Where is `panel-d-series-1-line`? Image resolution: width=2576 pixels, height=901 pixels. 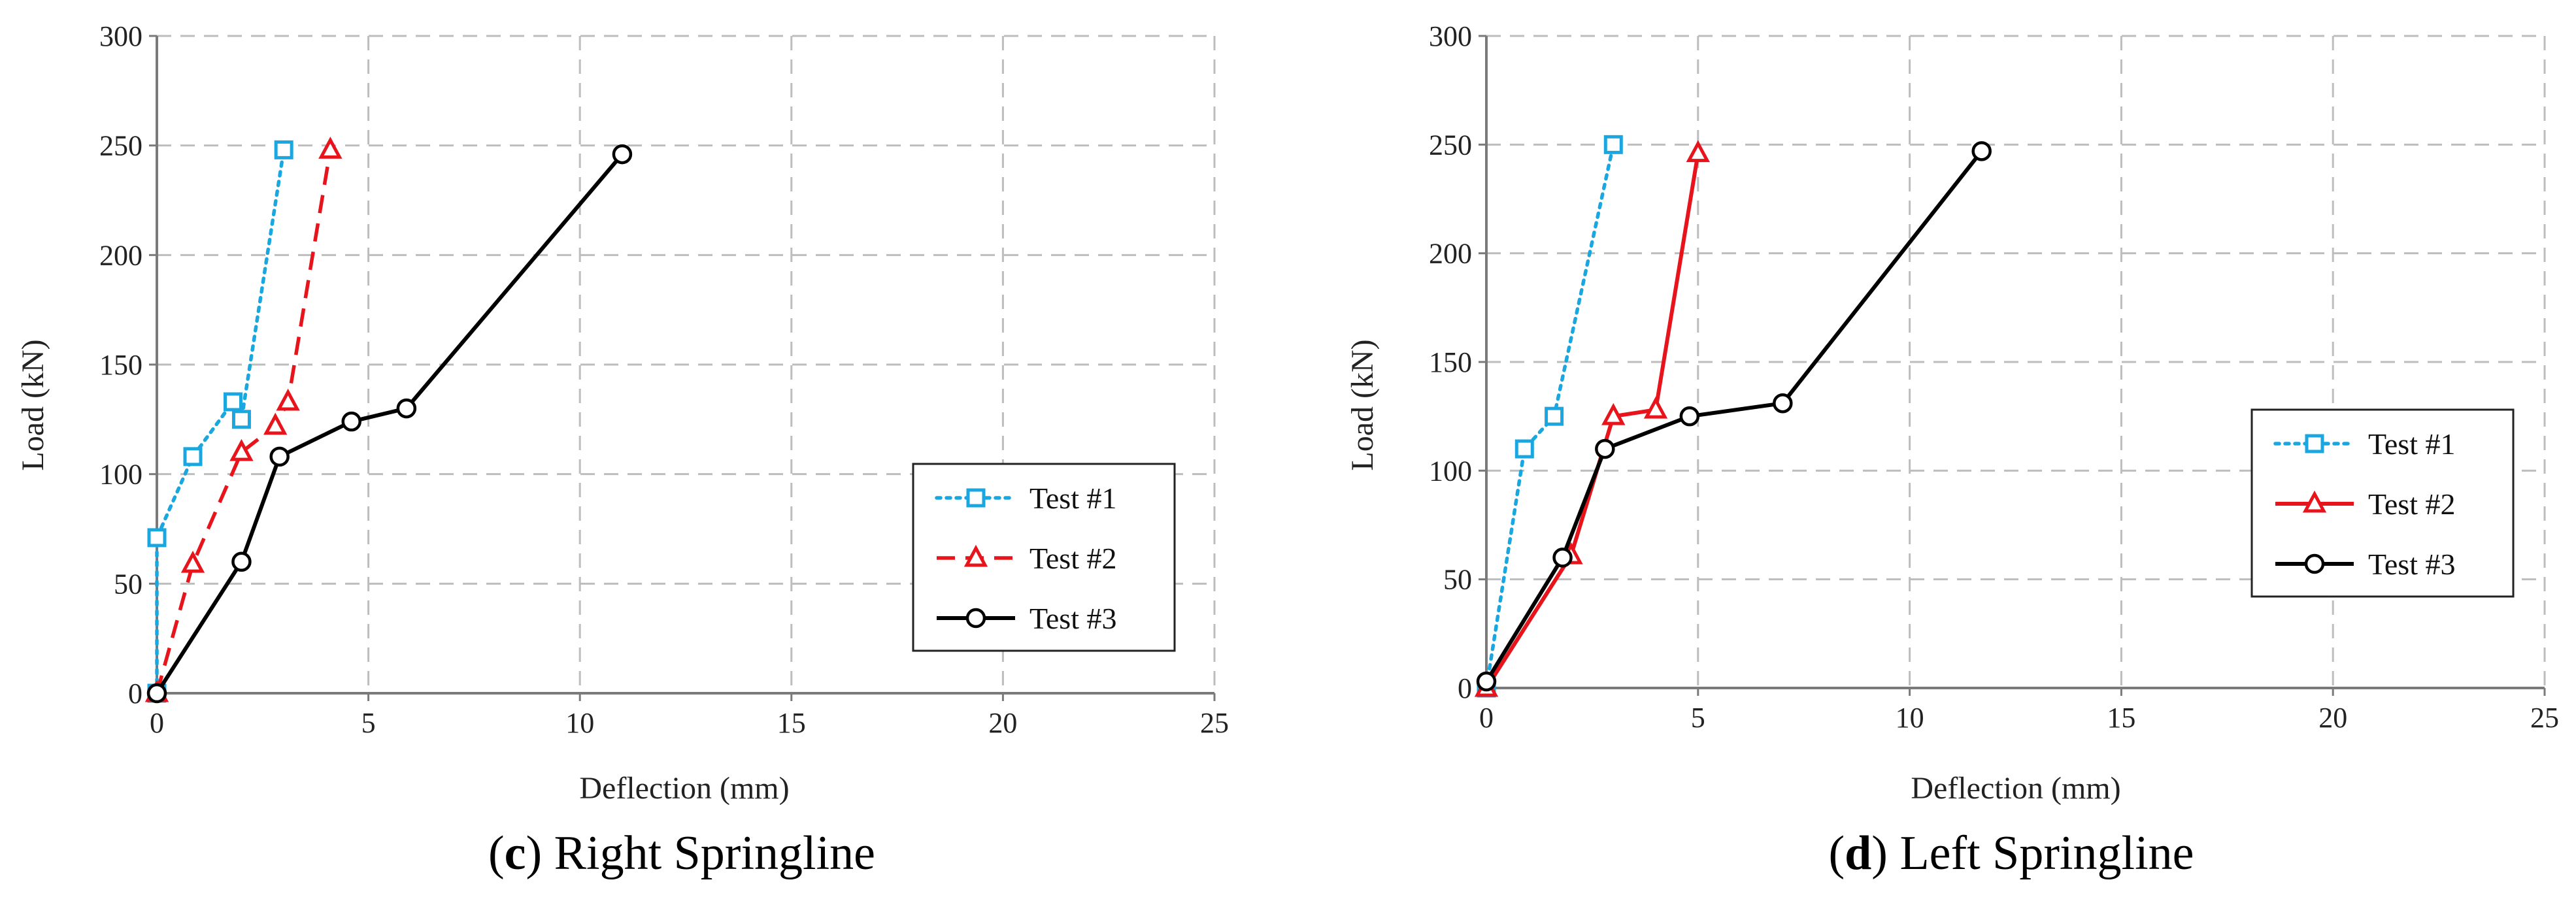
panel-d-series-1-line is located at coordinates (1550, 416).